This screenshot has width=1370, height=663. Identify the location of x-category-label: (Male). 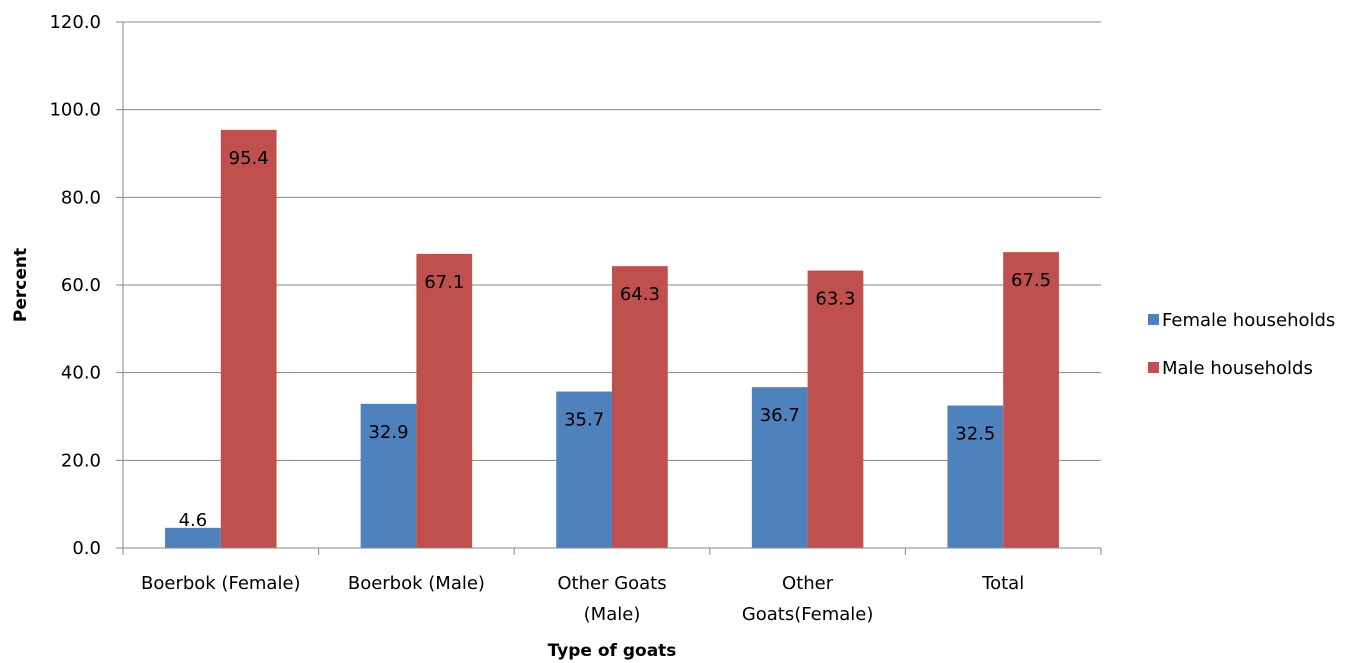
(612, 614).